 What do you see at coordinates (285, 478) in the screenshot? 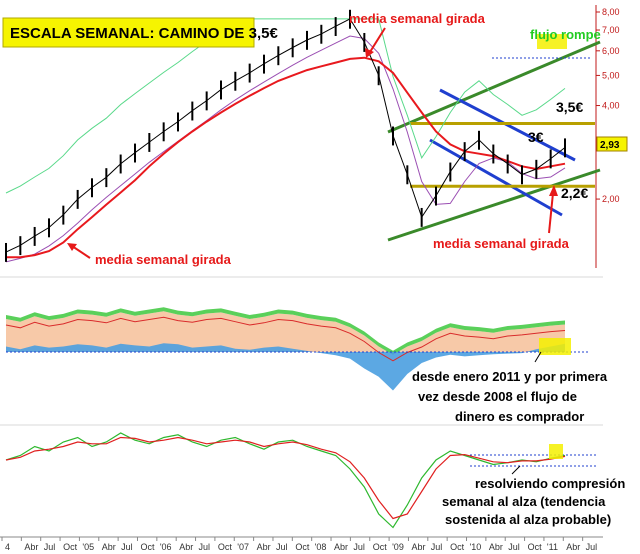
I see `osc-slow-line` at bounding box center [285, 478].